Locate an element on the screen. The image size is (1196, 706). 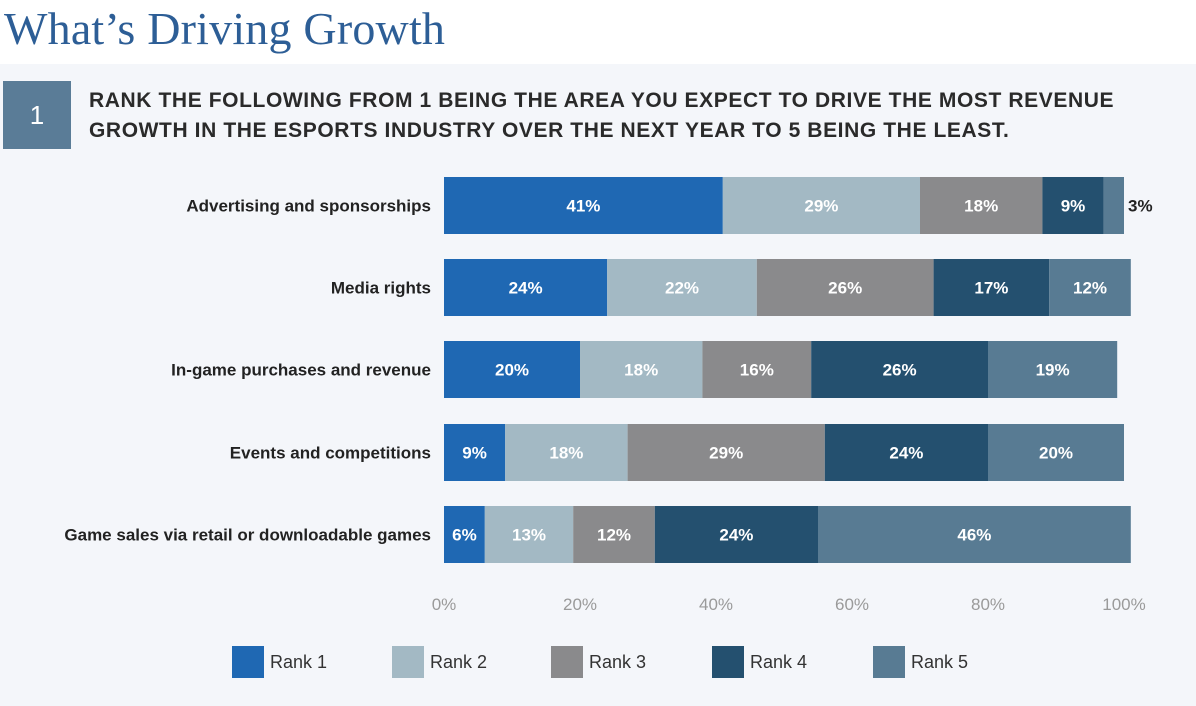
x-tick-label: 0% is located at coordinates (444, 604).